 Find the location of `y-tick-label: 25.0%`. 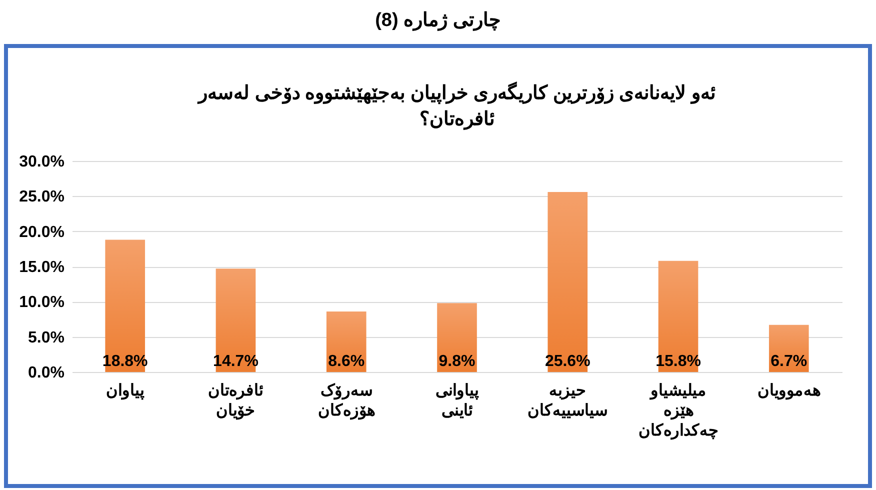

y-tick-label: 25.0% is located at coordinates (41, 197).